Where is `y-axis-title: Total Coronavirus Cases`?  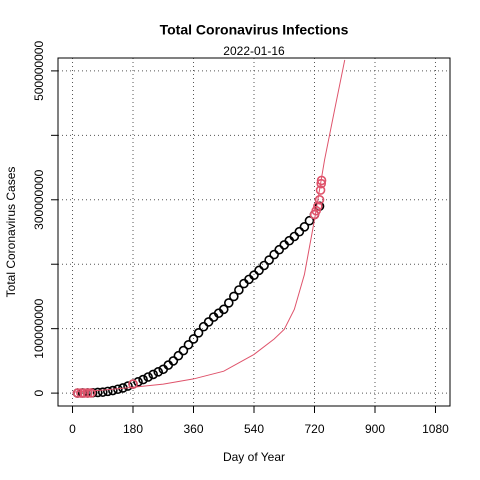
y-axis-title: Total Coronavirus Cases is located at coordinates (11, 232).